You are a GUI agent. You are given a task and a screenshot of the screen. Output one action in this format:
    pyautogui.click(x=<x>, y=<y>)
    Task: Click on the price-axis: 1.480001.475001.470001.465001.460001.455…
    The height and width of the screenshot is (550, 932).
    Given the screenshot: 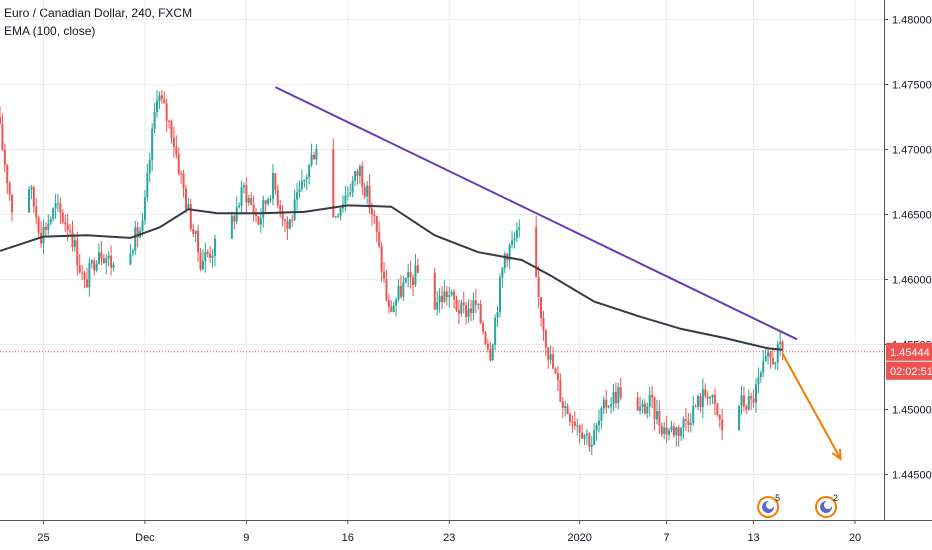 What is the action you would take?
    pyautogui.click(x=908, y=275)
    